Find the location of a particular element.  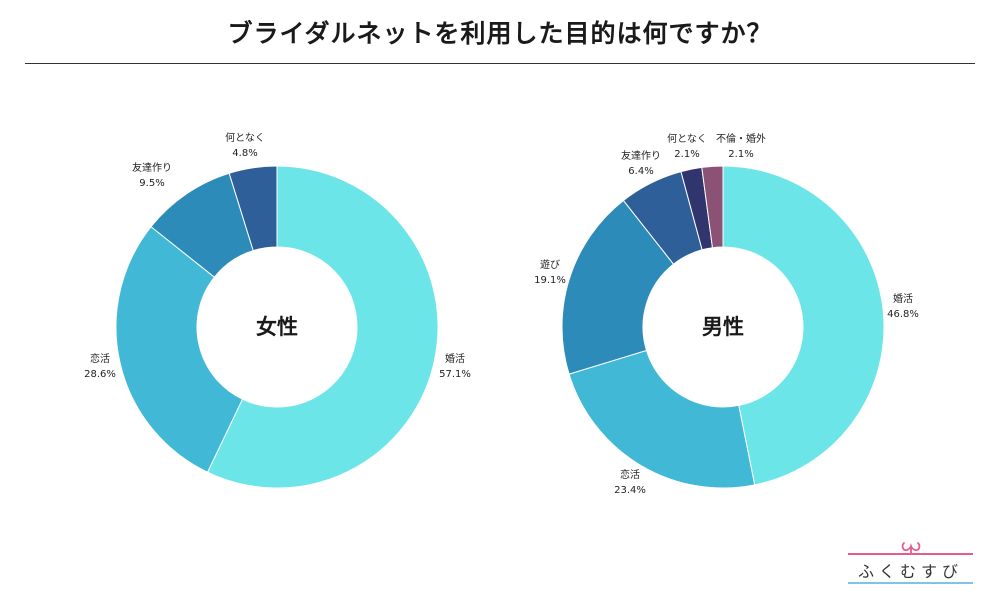

slice-value-label: 19.1% is located at coordinates (550, 280).